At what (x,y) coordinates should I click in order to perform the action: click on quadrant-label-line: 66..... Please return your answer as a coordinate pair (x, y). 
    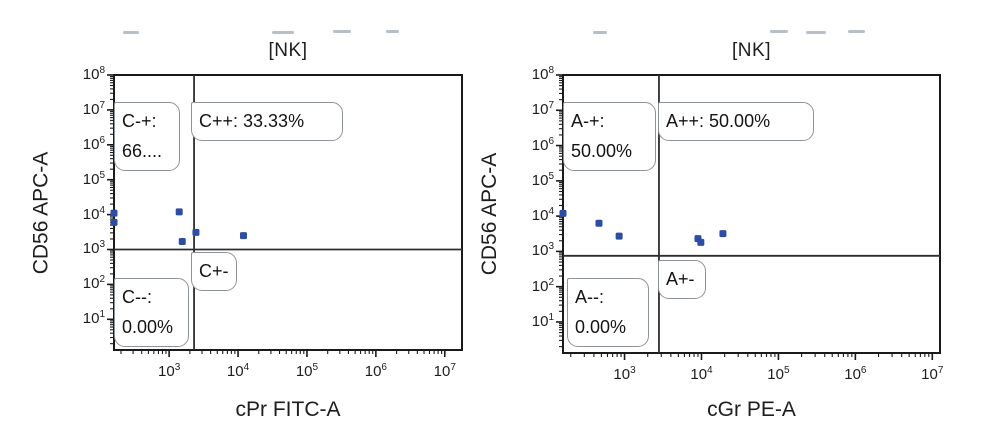
    Looking at the image, I should click on (142, 151).